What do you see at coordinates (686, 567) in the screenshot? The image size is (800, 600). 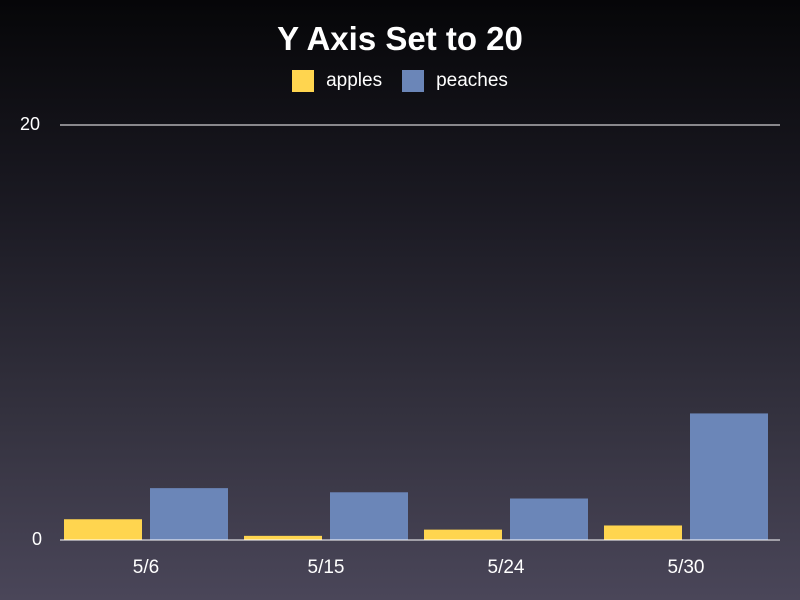 I see `x-tick-label: 5/30` at bounding box center [686, 567].